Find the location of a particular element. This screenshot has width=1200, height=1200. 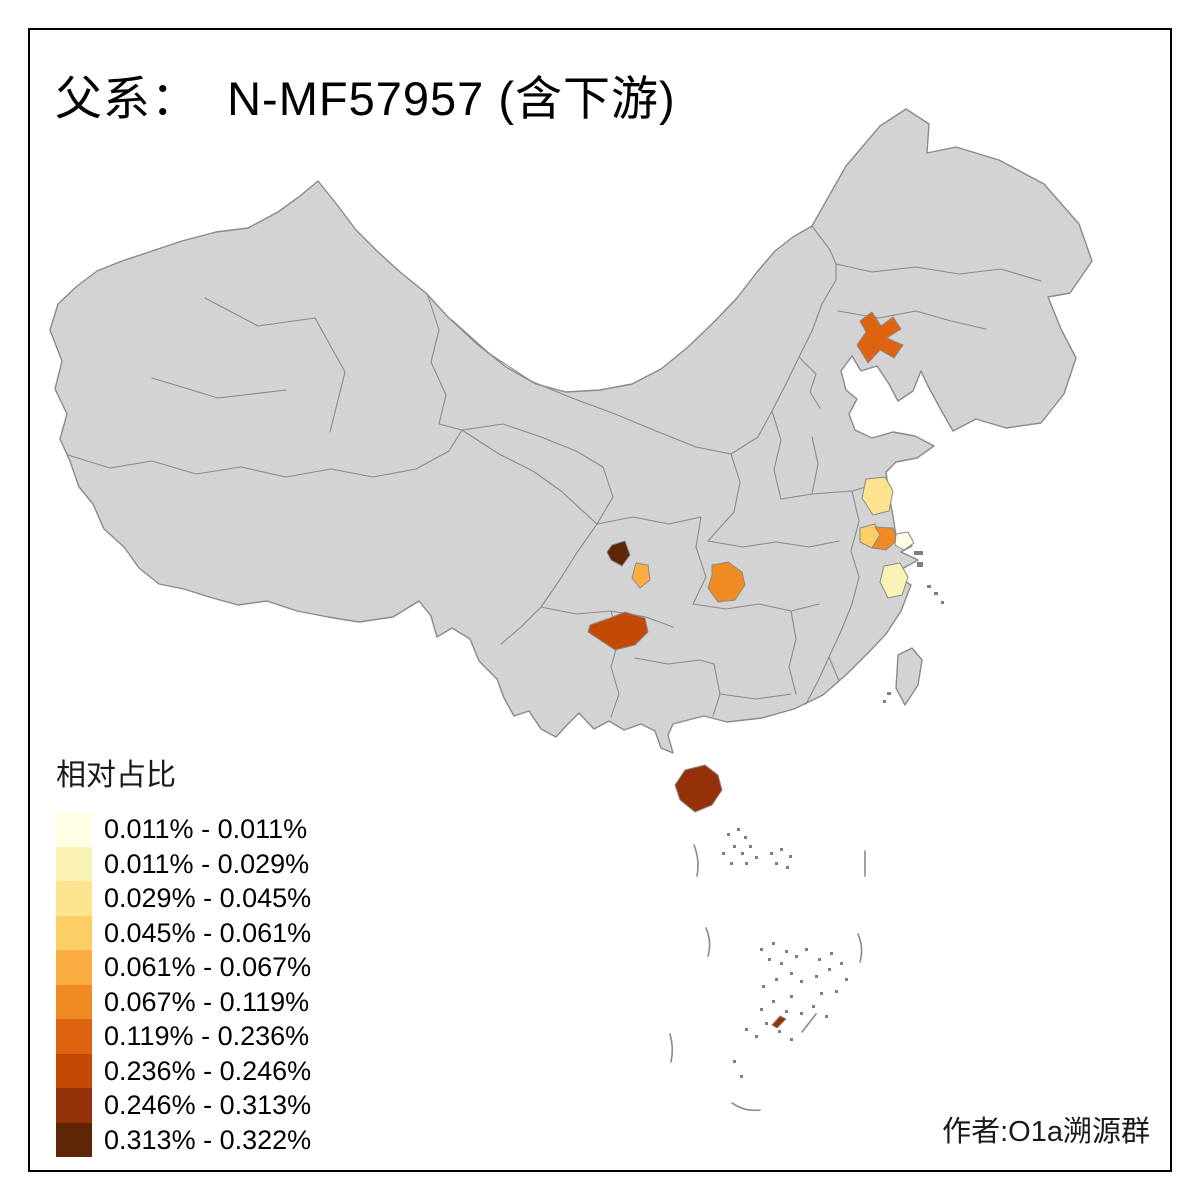

region-highlight-hainan is located at coordinates (698, 788).